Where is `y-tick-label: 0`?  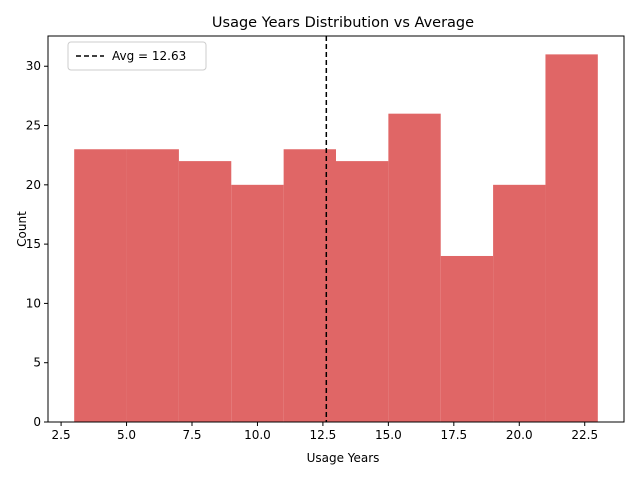 y-tick-label: 0 is located at coordinates (37, 422).